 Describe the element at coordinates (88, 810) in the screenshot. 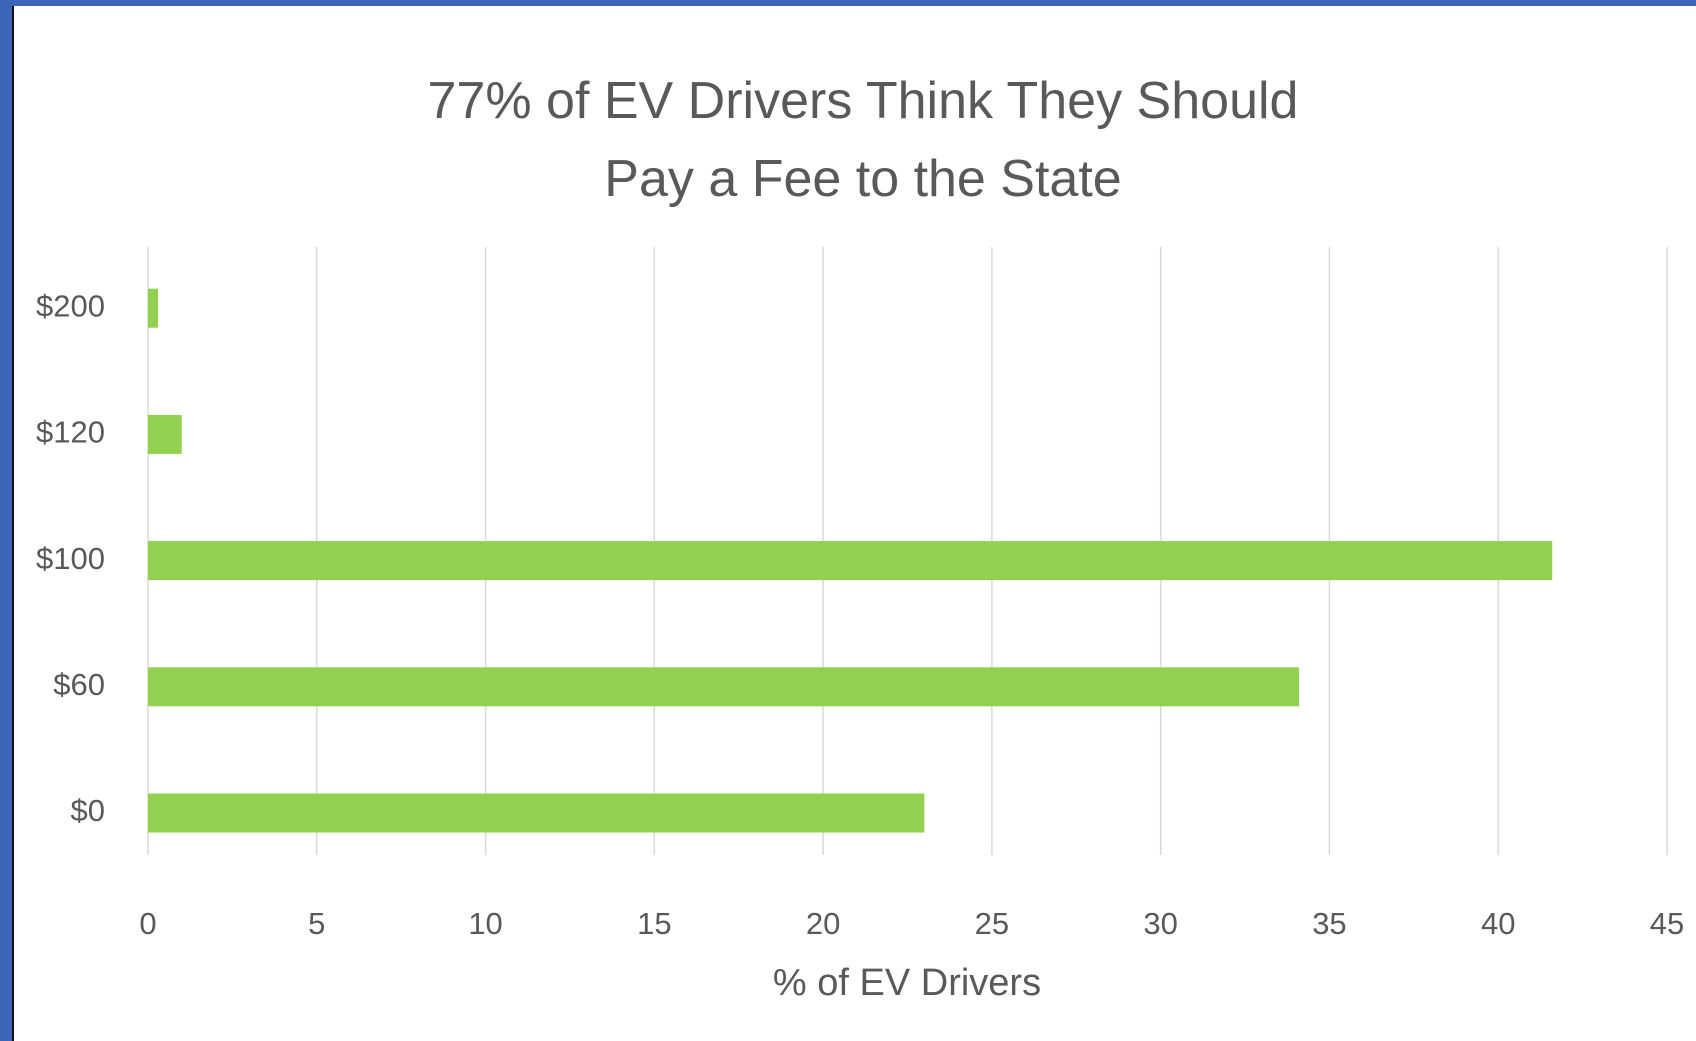

I see `y-tick-label: $0` at that location.